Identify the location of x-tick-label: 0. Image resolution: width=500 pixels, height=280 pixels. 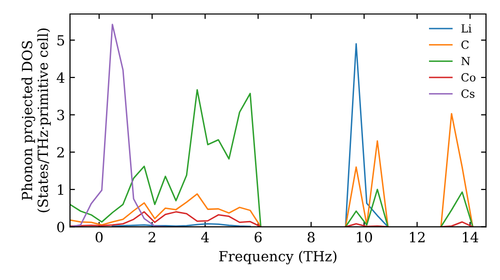
(99, 237).